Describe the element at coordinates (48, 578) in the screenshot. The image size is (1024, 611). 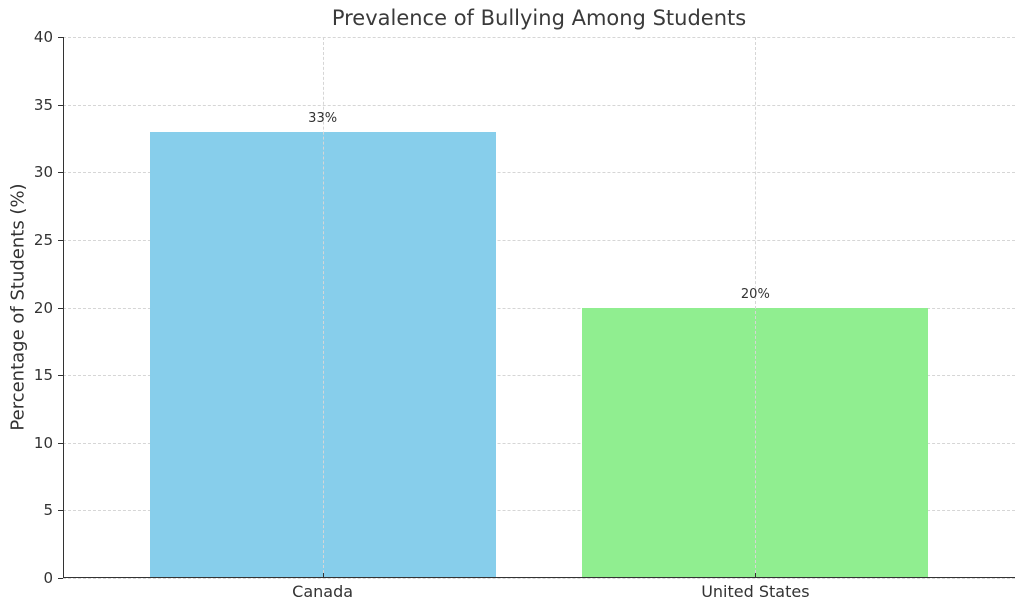
I see `y-tick-label: 0` at that location.